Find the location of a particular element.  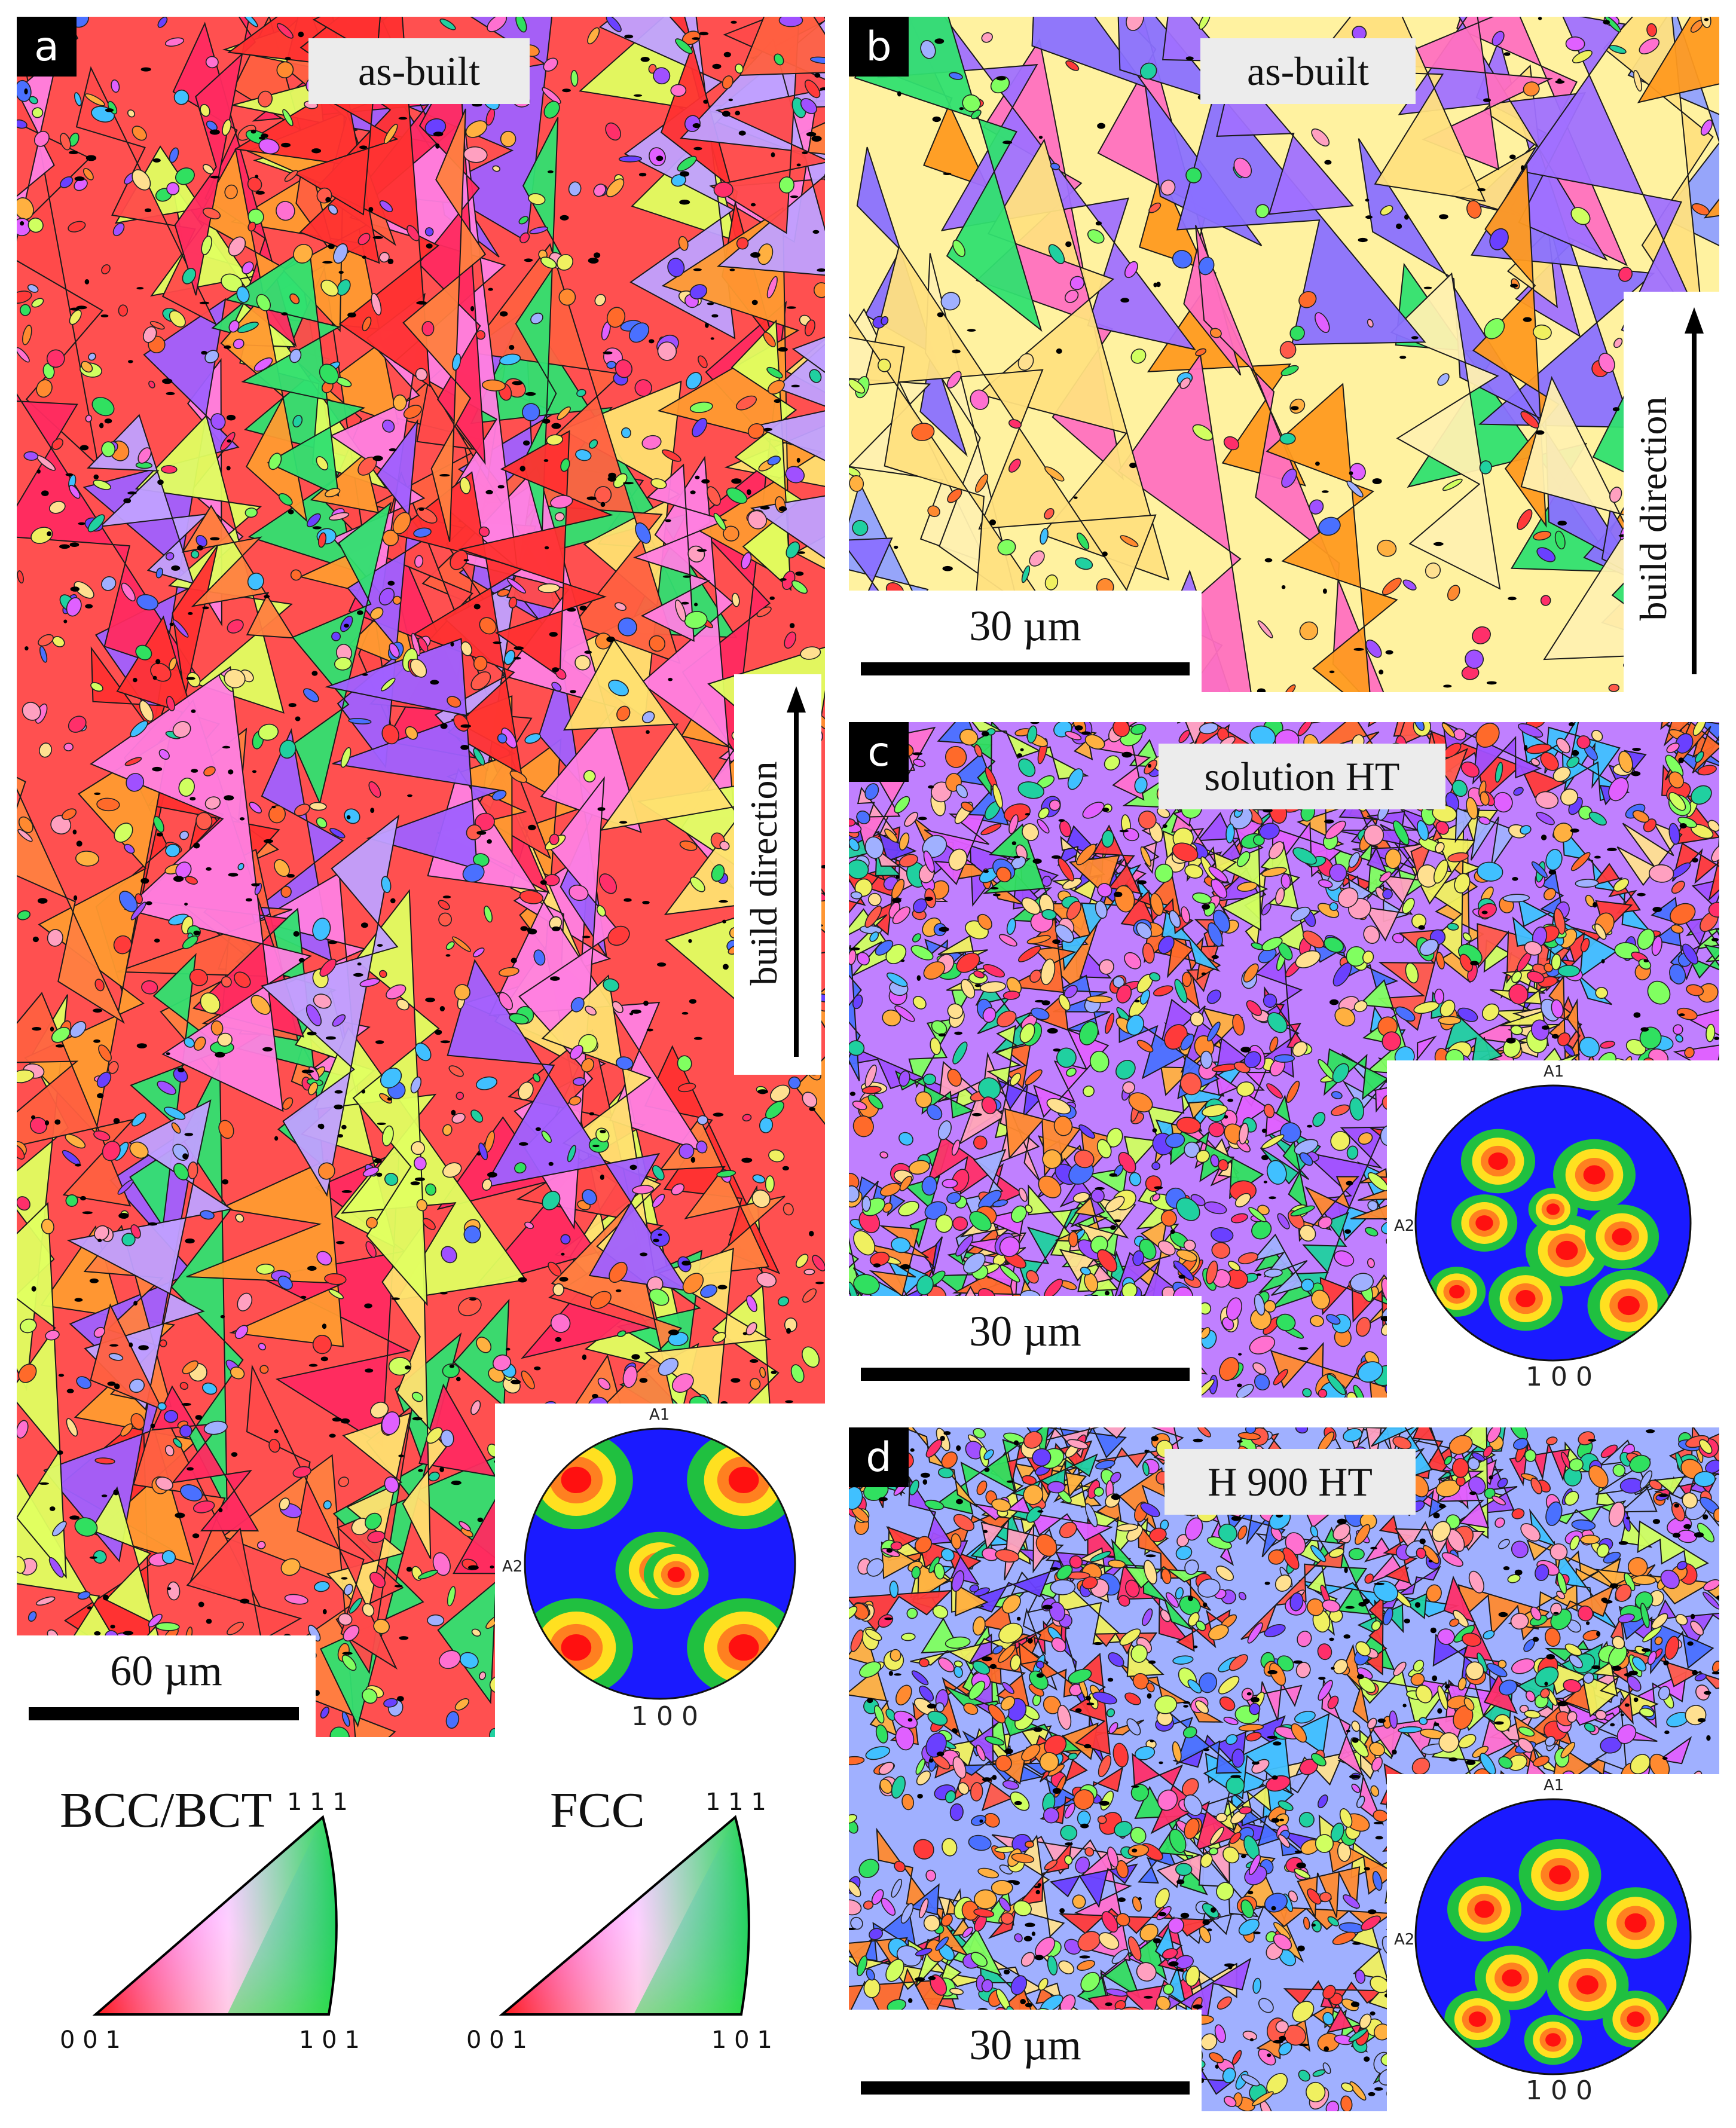

scale-bar-label: 60 µm is located at coordinates (166, 1671).